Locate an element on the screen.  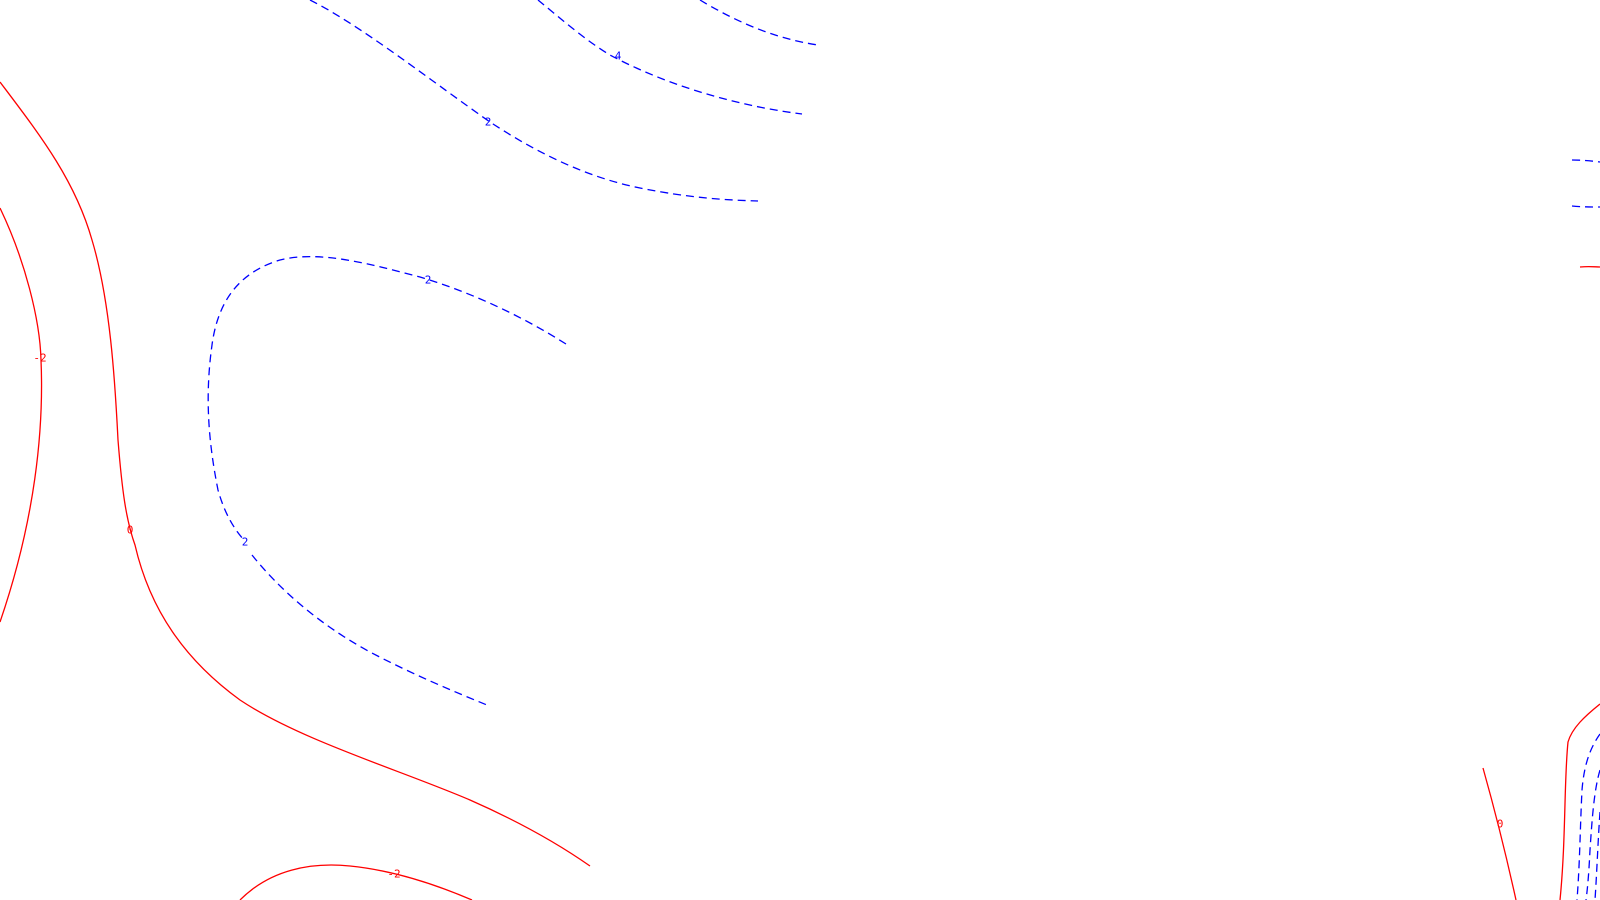
contour-label-c6: -2 is located at coordinates (39, 358).